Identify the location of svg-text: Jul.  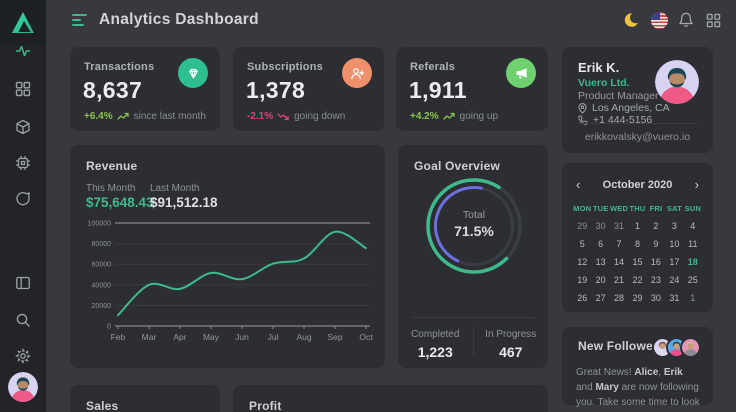
(273, 337).